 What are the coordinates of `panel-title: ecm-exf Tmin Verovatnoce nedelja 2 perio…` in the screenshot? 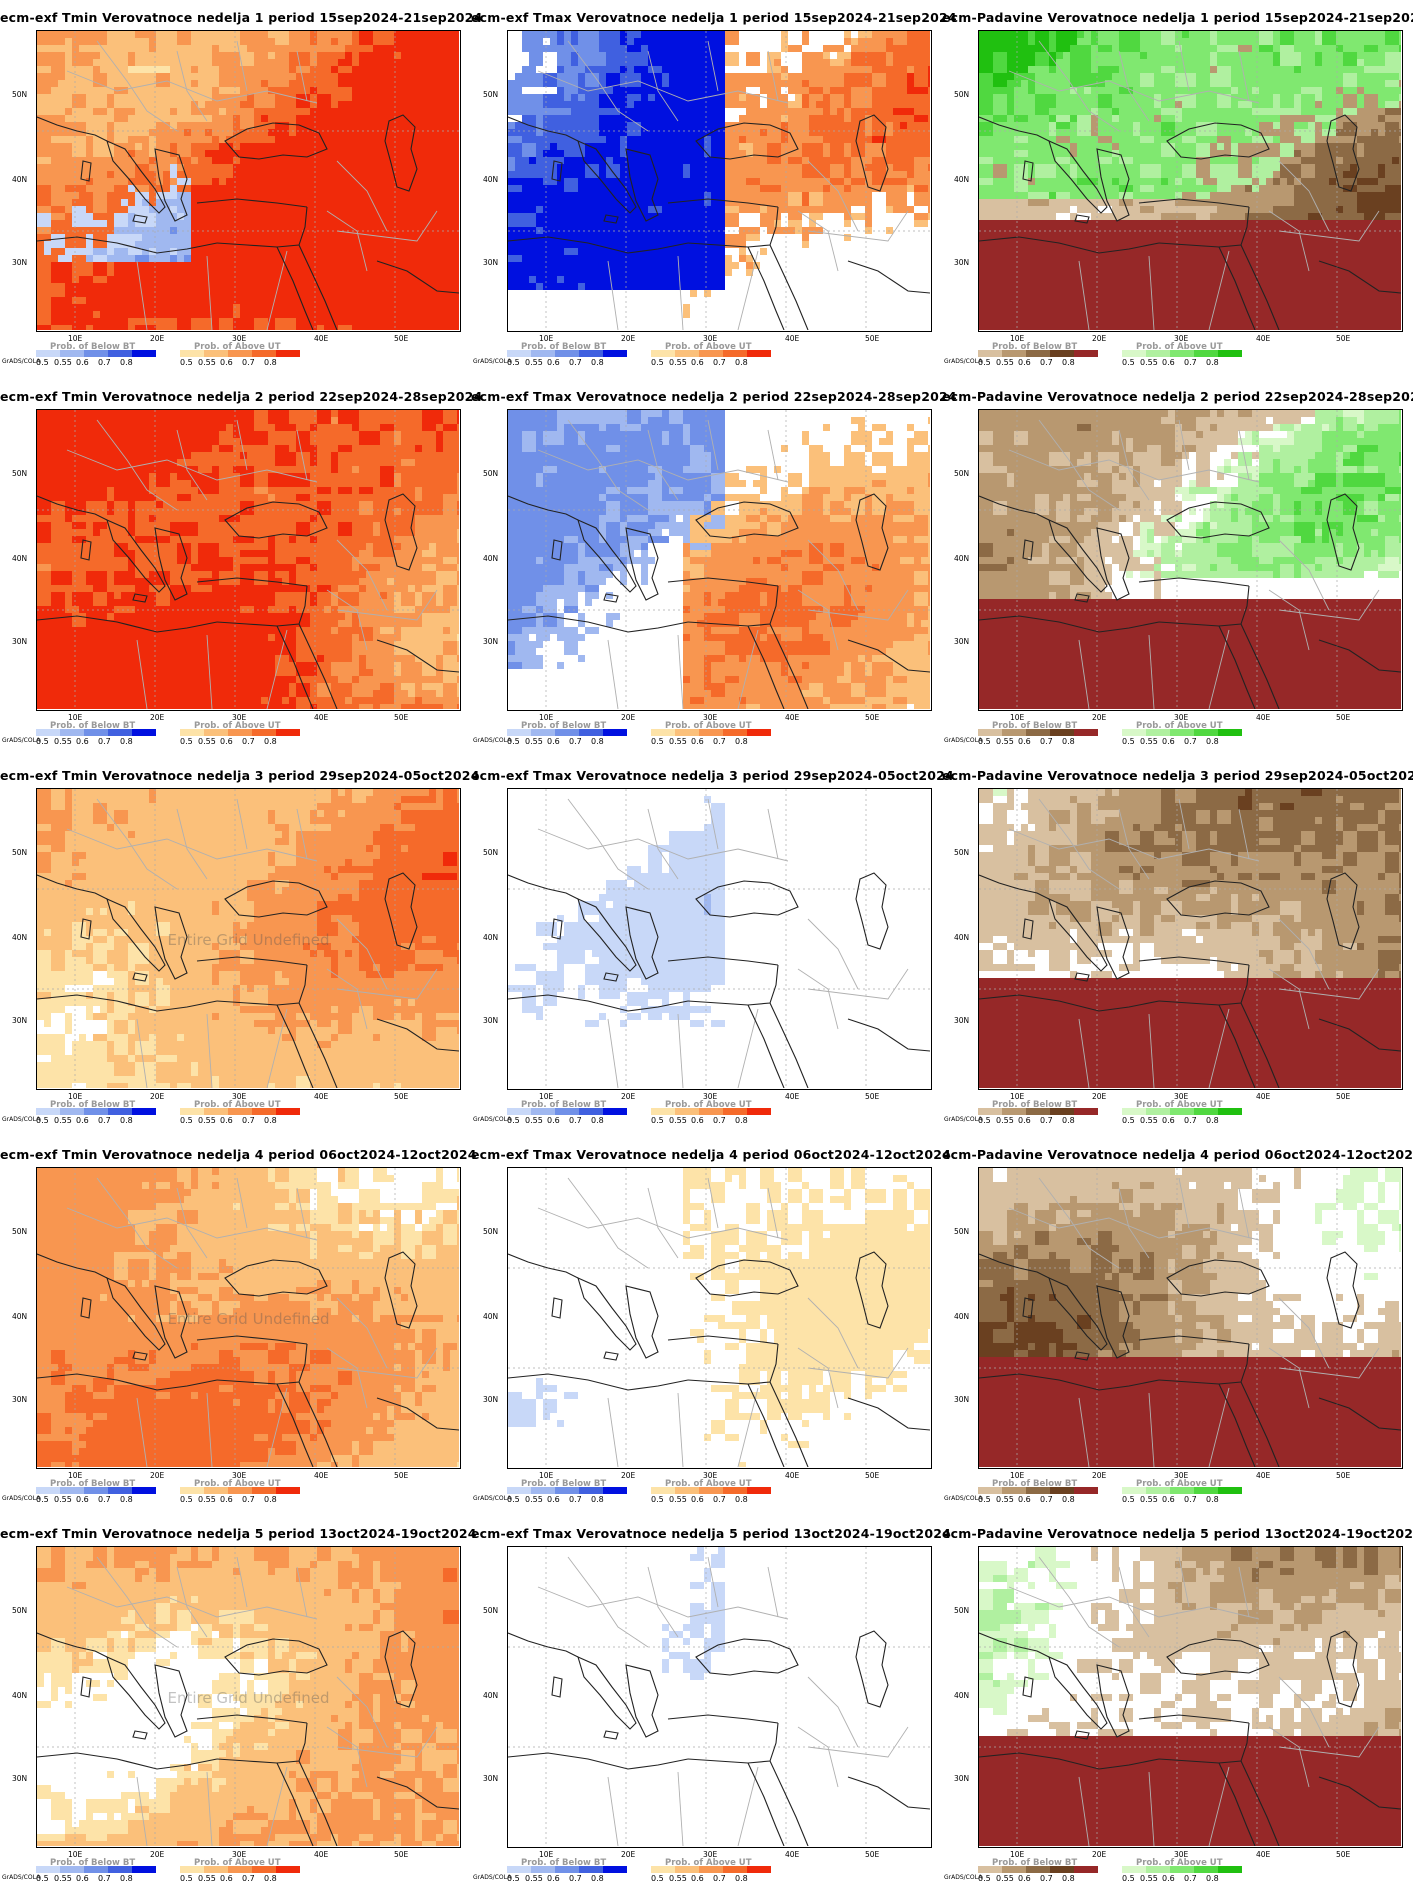 It's located at (241, 396).